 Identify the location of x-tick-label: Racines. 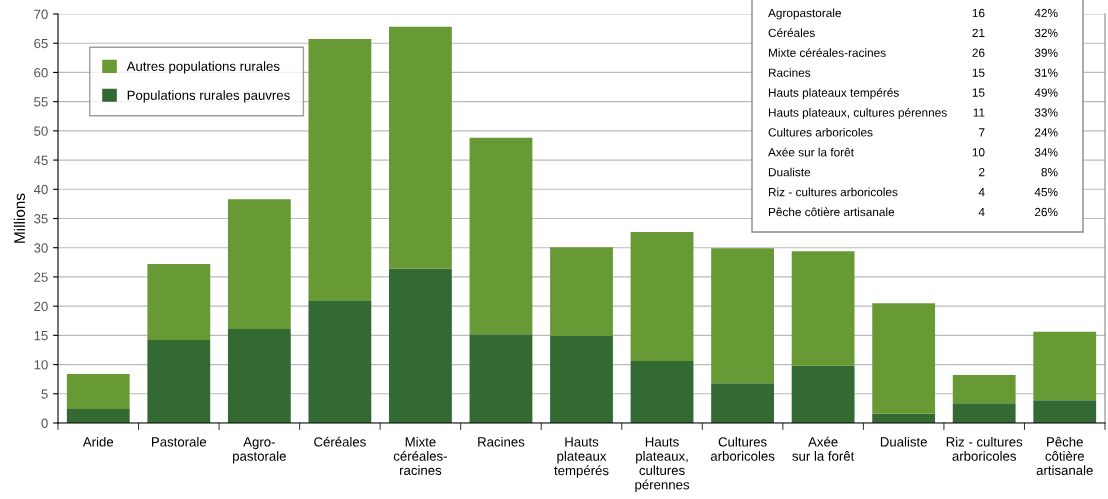
(501, 441).